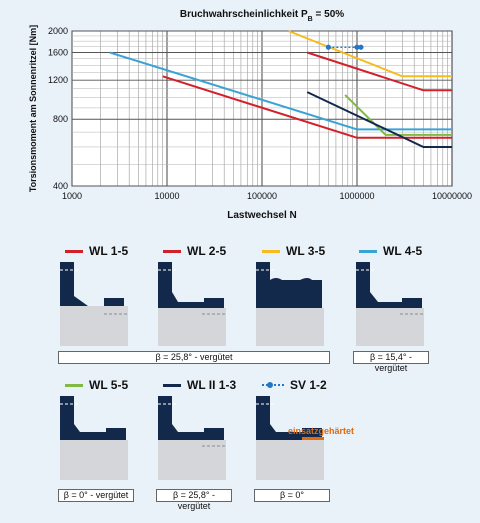  I want to click on legend-label: WL 5-5, so click(109, 385).